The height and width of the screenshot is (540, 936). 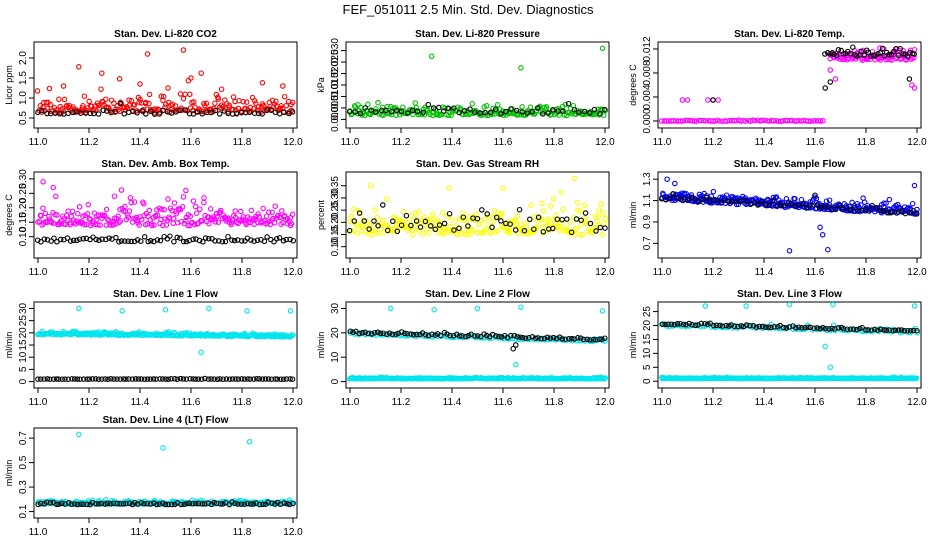 I want to click on plot-frame, so click(x=477, y=215).